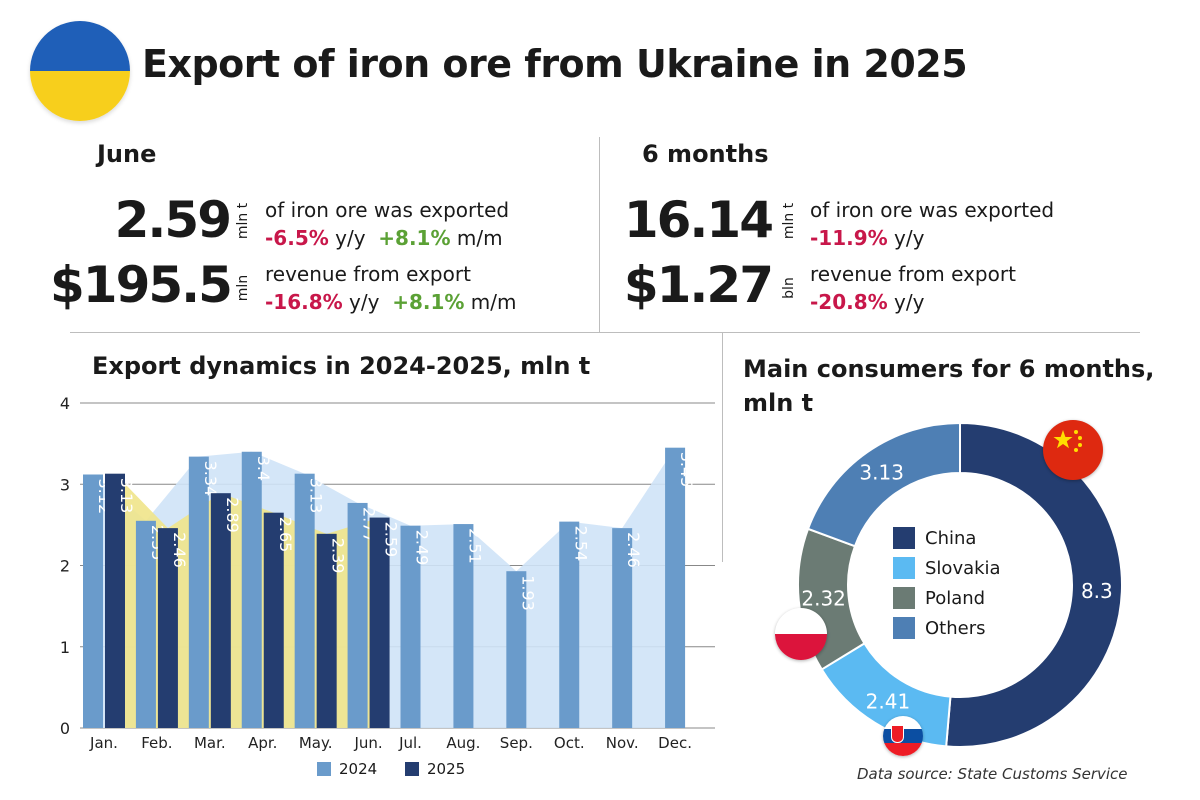 This screenshot has width=1200, height=800. What do you see at coordinates (698, 220) in the screenshot?
I see `six-months-volume-value: 16.14` at bounding box center [698, 220].